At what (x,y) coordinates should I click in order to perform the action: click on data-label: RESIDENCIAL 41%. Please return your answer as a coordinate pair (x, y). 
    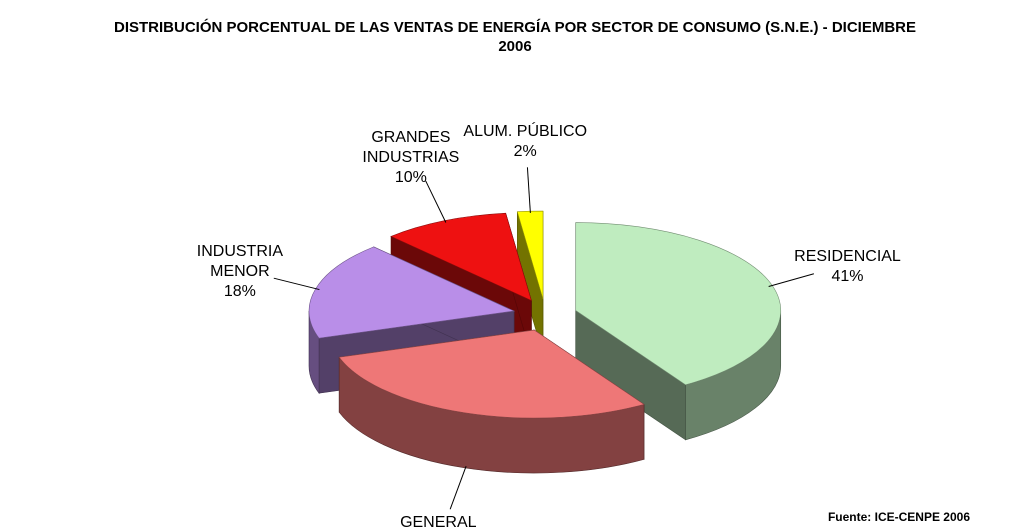
    Looking at the image, I should click on (847, 267).